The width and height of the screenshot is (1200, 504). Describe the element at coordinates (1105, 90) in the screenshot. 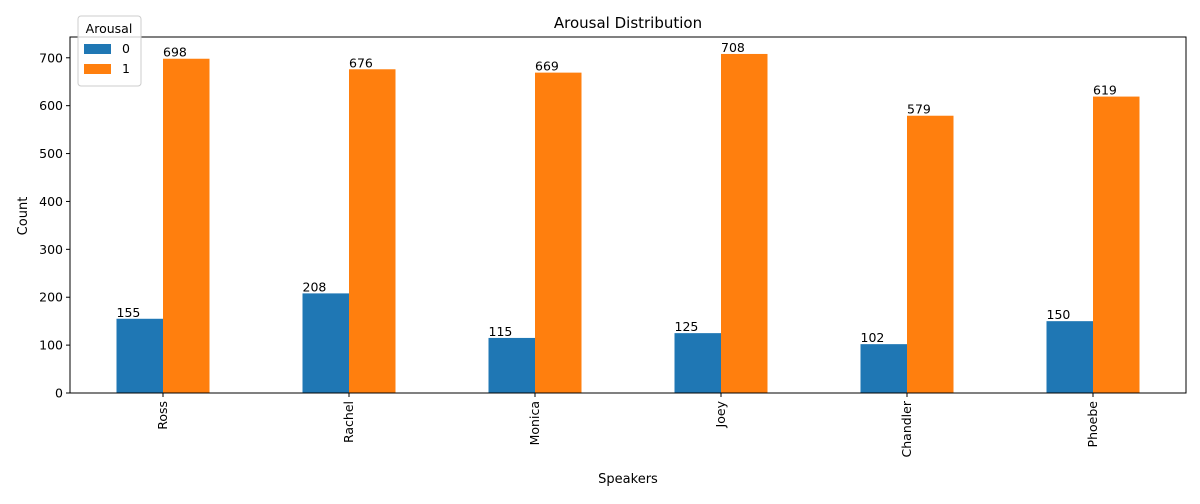

I see `data-label-phoebe-series-1: 619` at that location.